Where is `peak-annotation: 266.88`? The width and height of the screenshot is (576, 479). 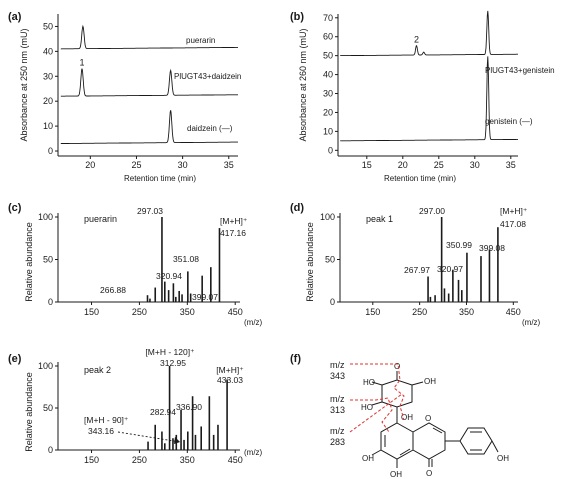
peak-annotation: 266.88 is located at coordinates (113, 290).